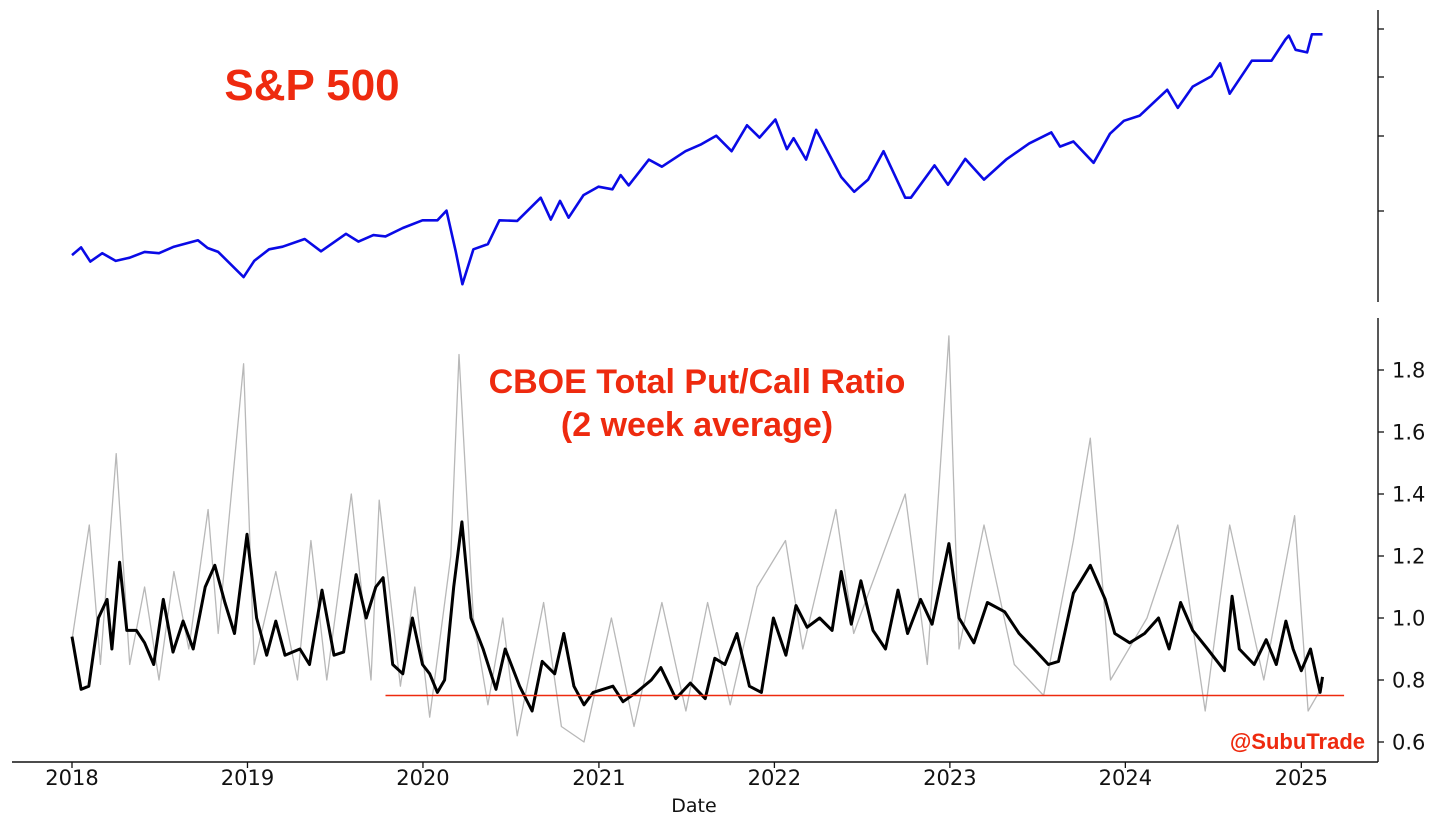  I want to click on y-tick-label-4: 1.4, so click(1408, 495).